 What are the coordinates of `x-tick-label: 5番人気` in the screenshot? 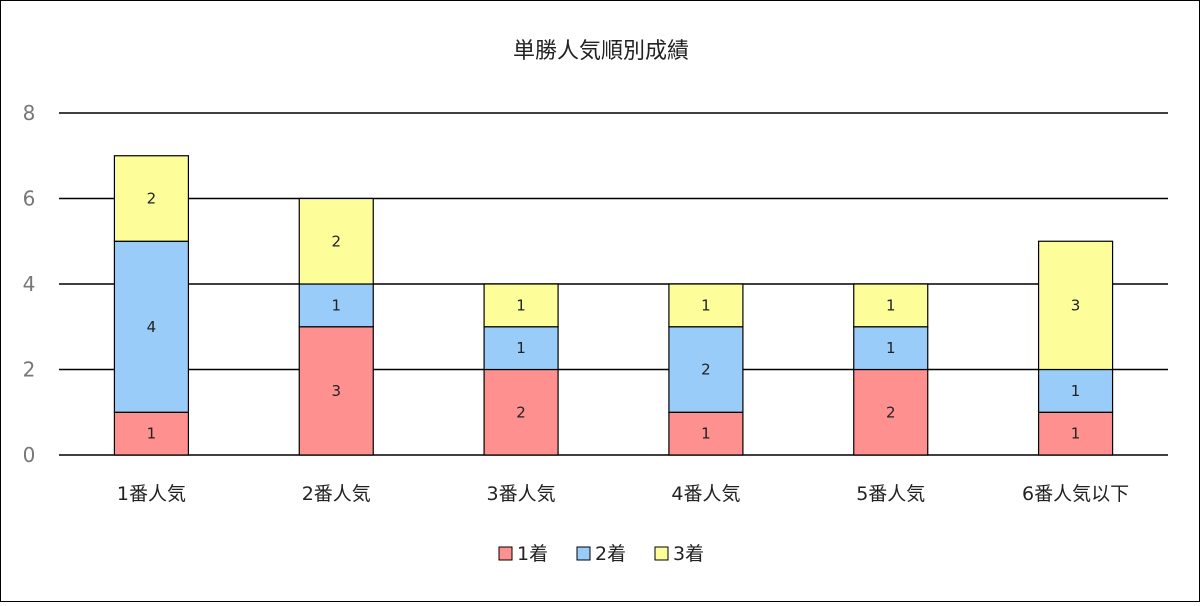 It's located at (890, 494).